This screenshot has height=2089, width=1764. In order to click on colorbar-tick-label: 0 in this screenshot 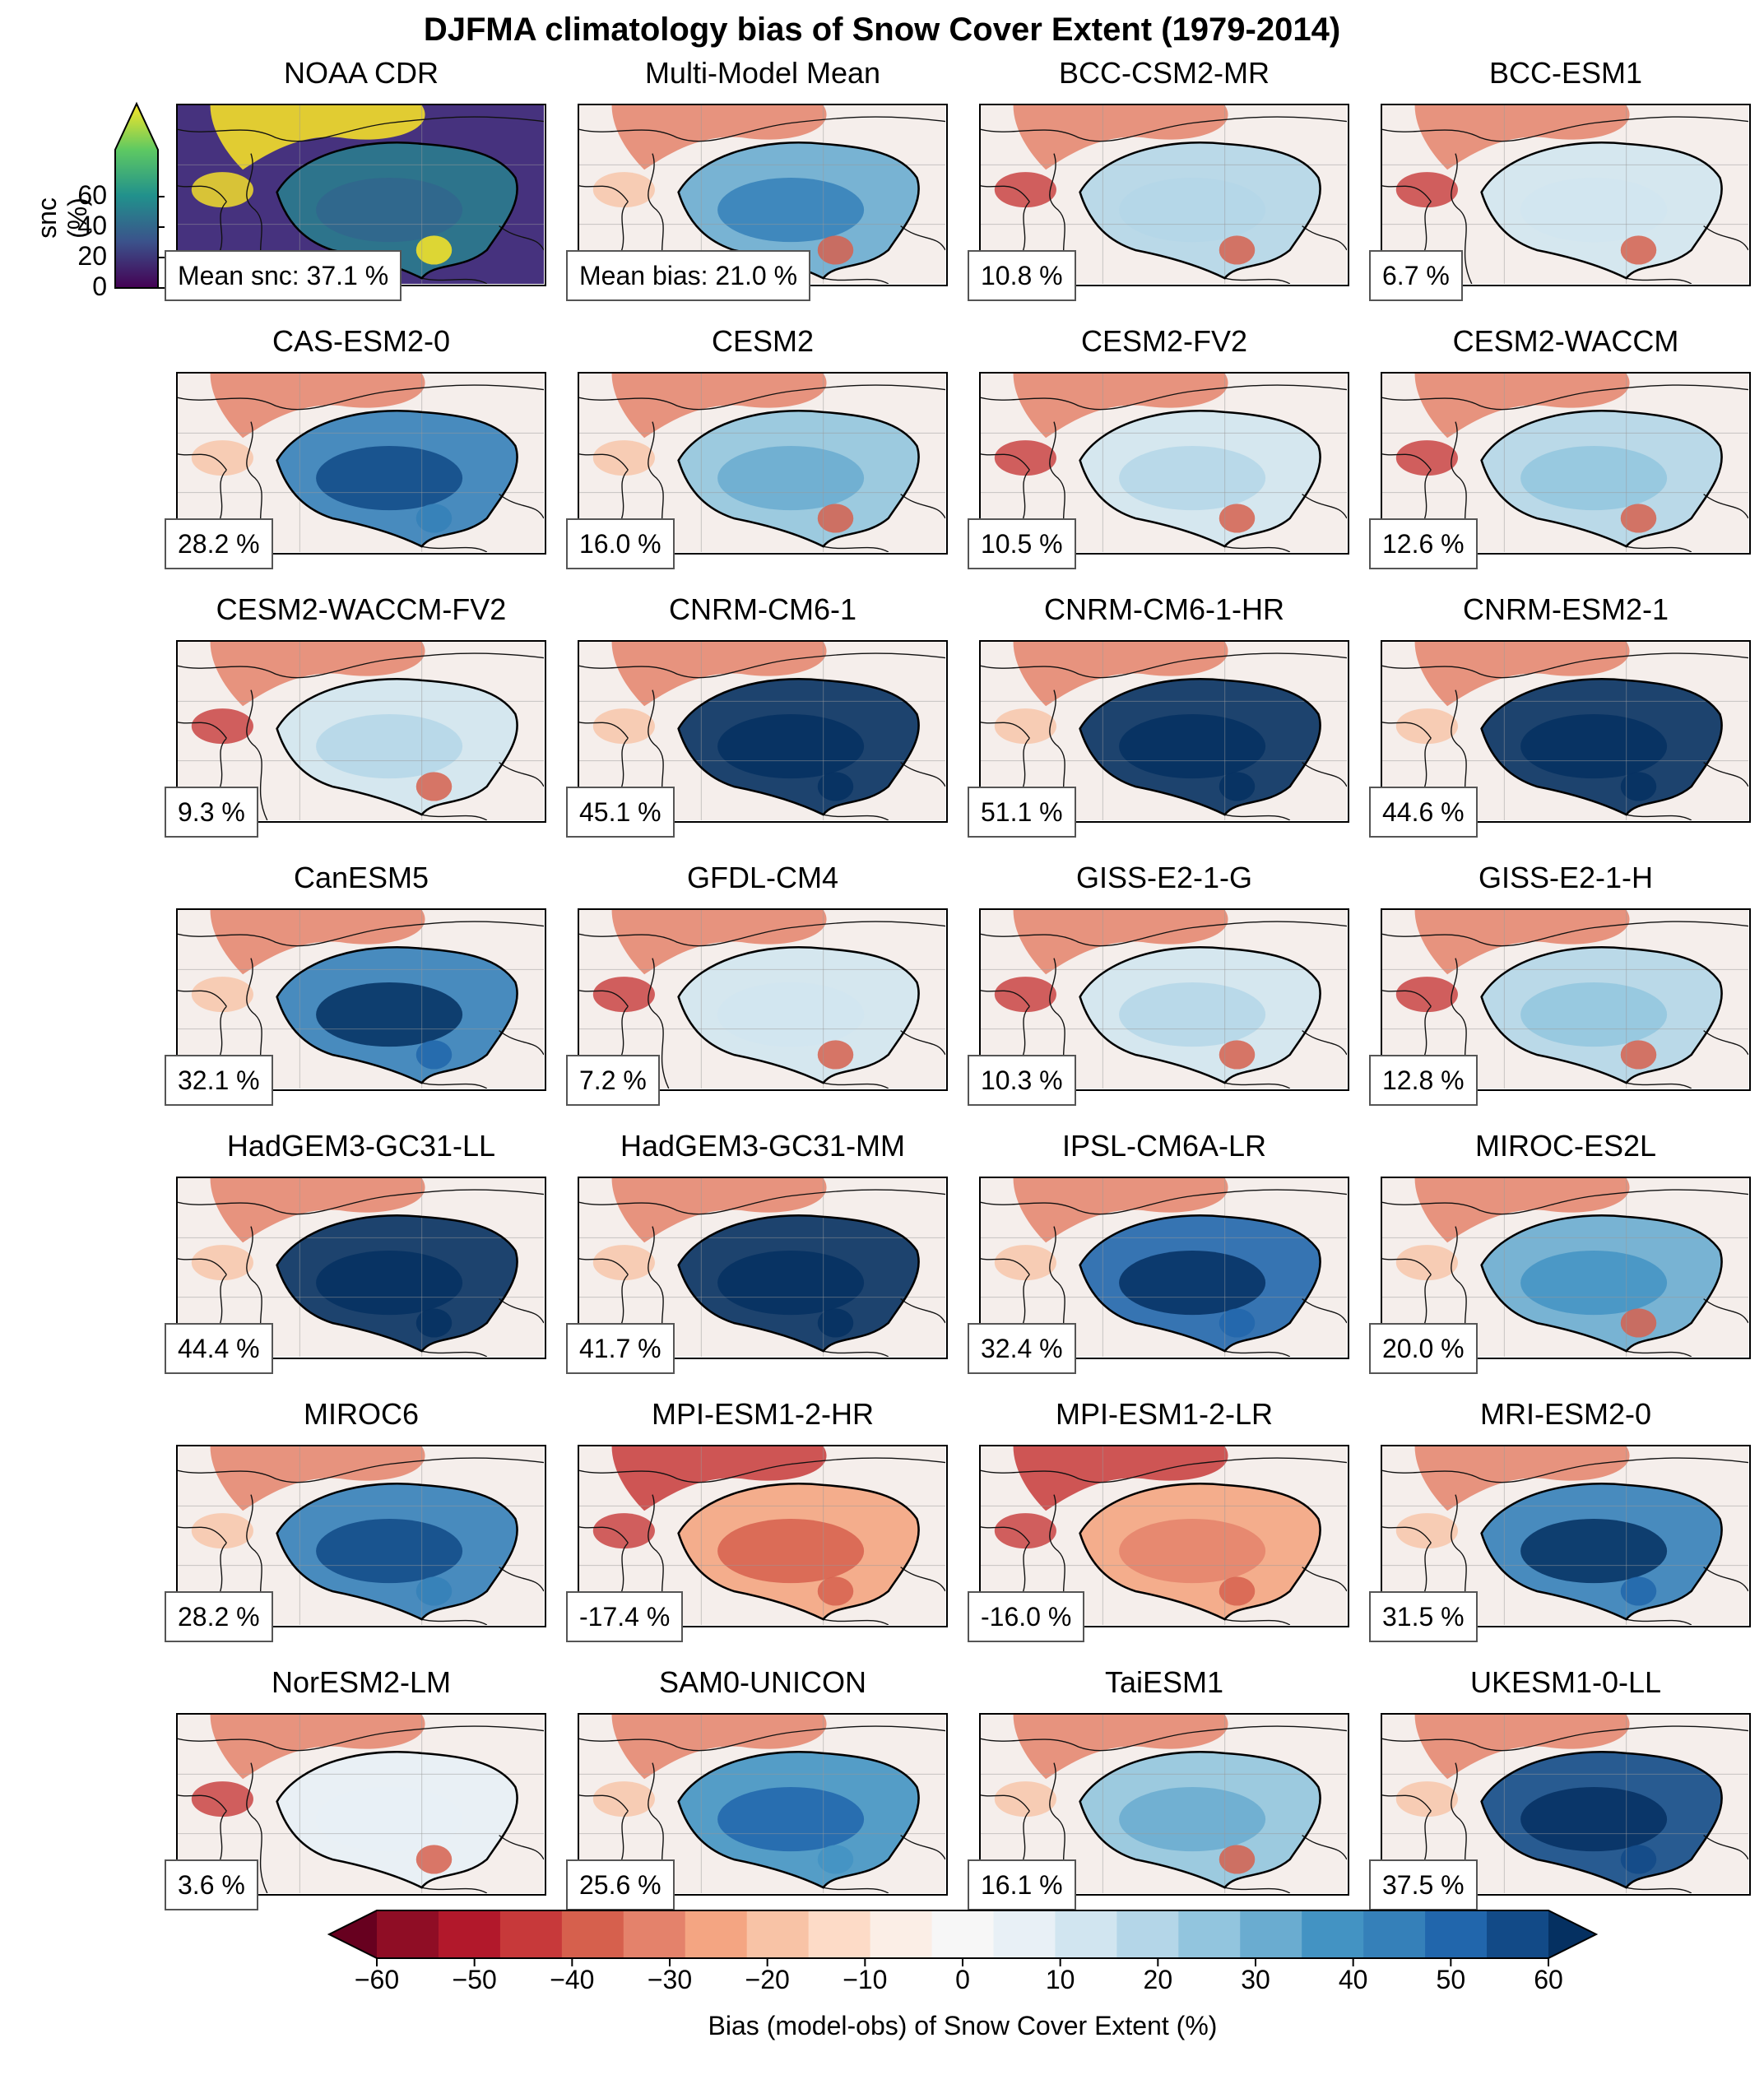, I will do `click(962, 1979)`.